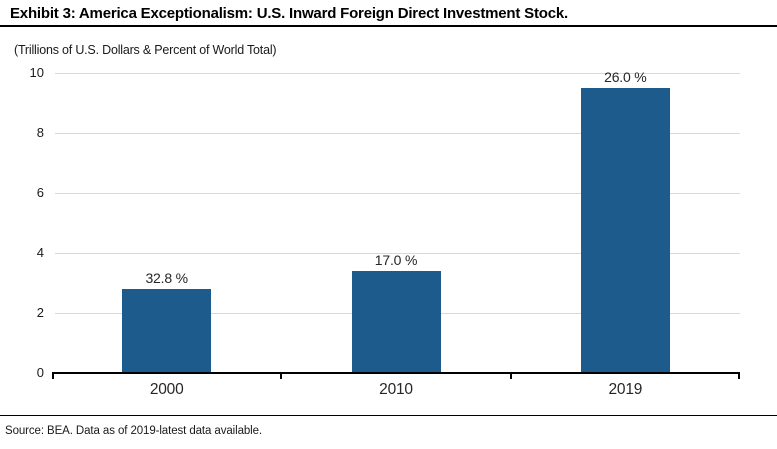 The height and width of the screenshot is (449, 777). Describe the element at coordinates (625, 230) in the screenshot. I see `bar-2019` at that location.